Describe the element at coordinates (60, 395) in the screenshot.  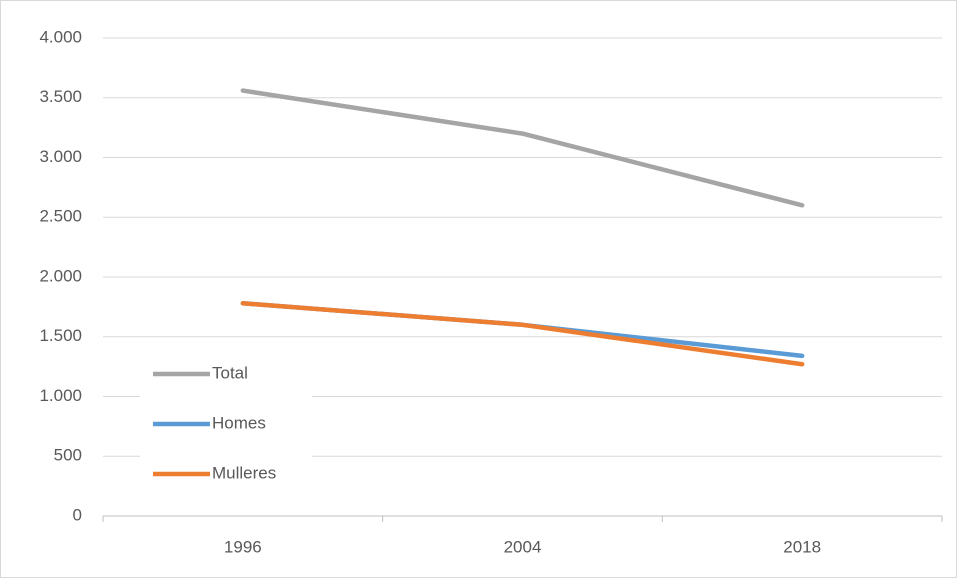
I see `y-tick-label: 1.000` at that location.